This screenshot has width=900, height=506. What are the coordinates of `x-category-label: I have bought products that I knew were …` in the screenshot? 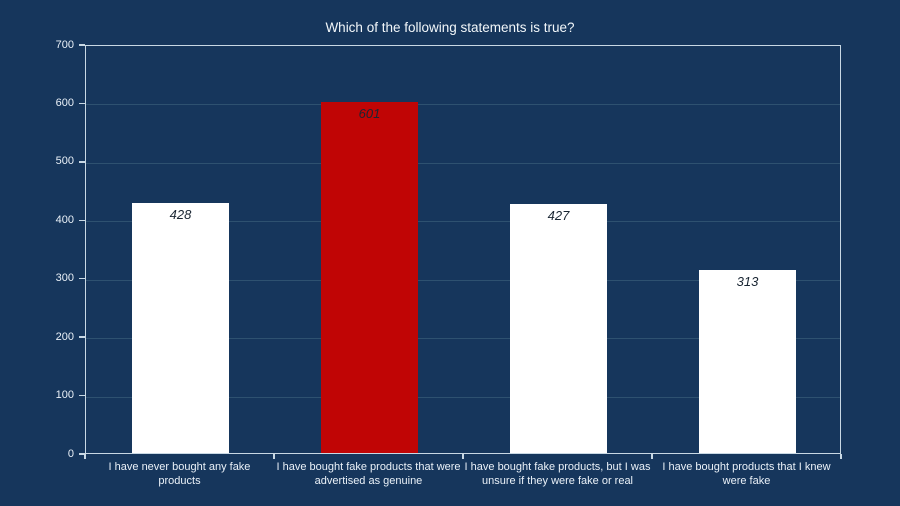 It's located at (746, 474).